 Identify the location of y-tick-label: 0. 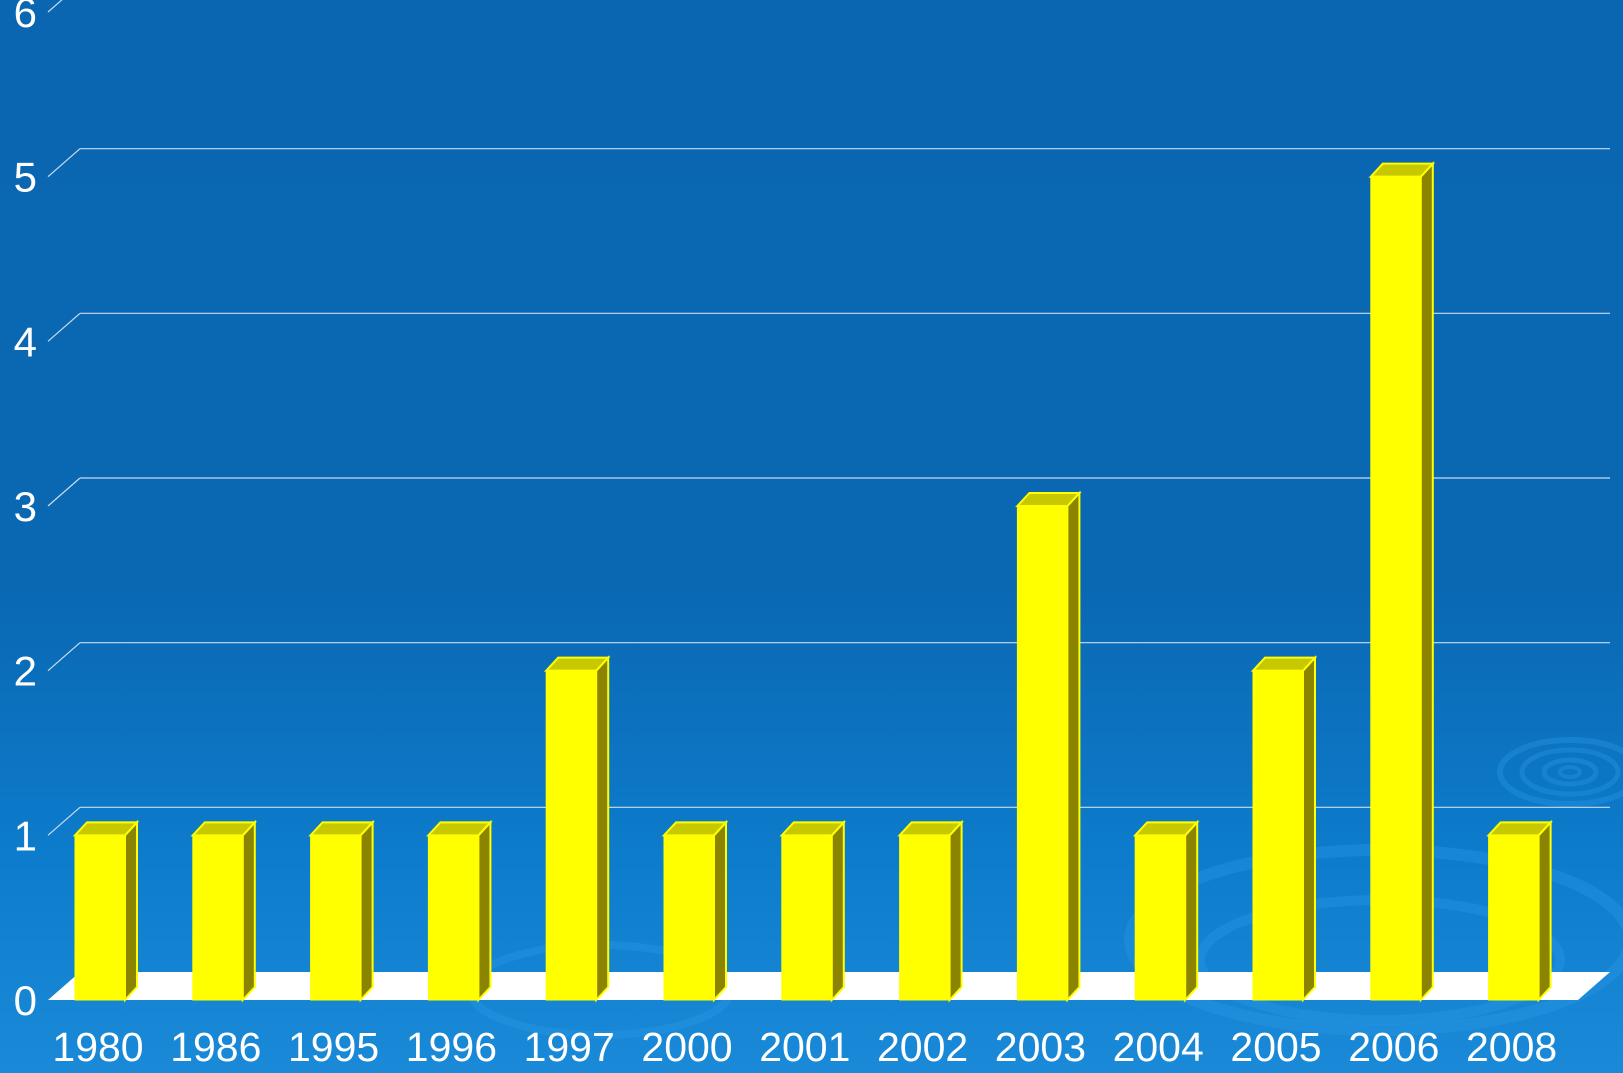
(25, 1000).